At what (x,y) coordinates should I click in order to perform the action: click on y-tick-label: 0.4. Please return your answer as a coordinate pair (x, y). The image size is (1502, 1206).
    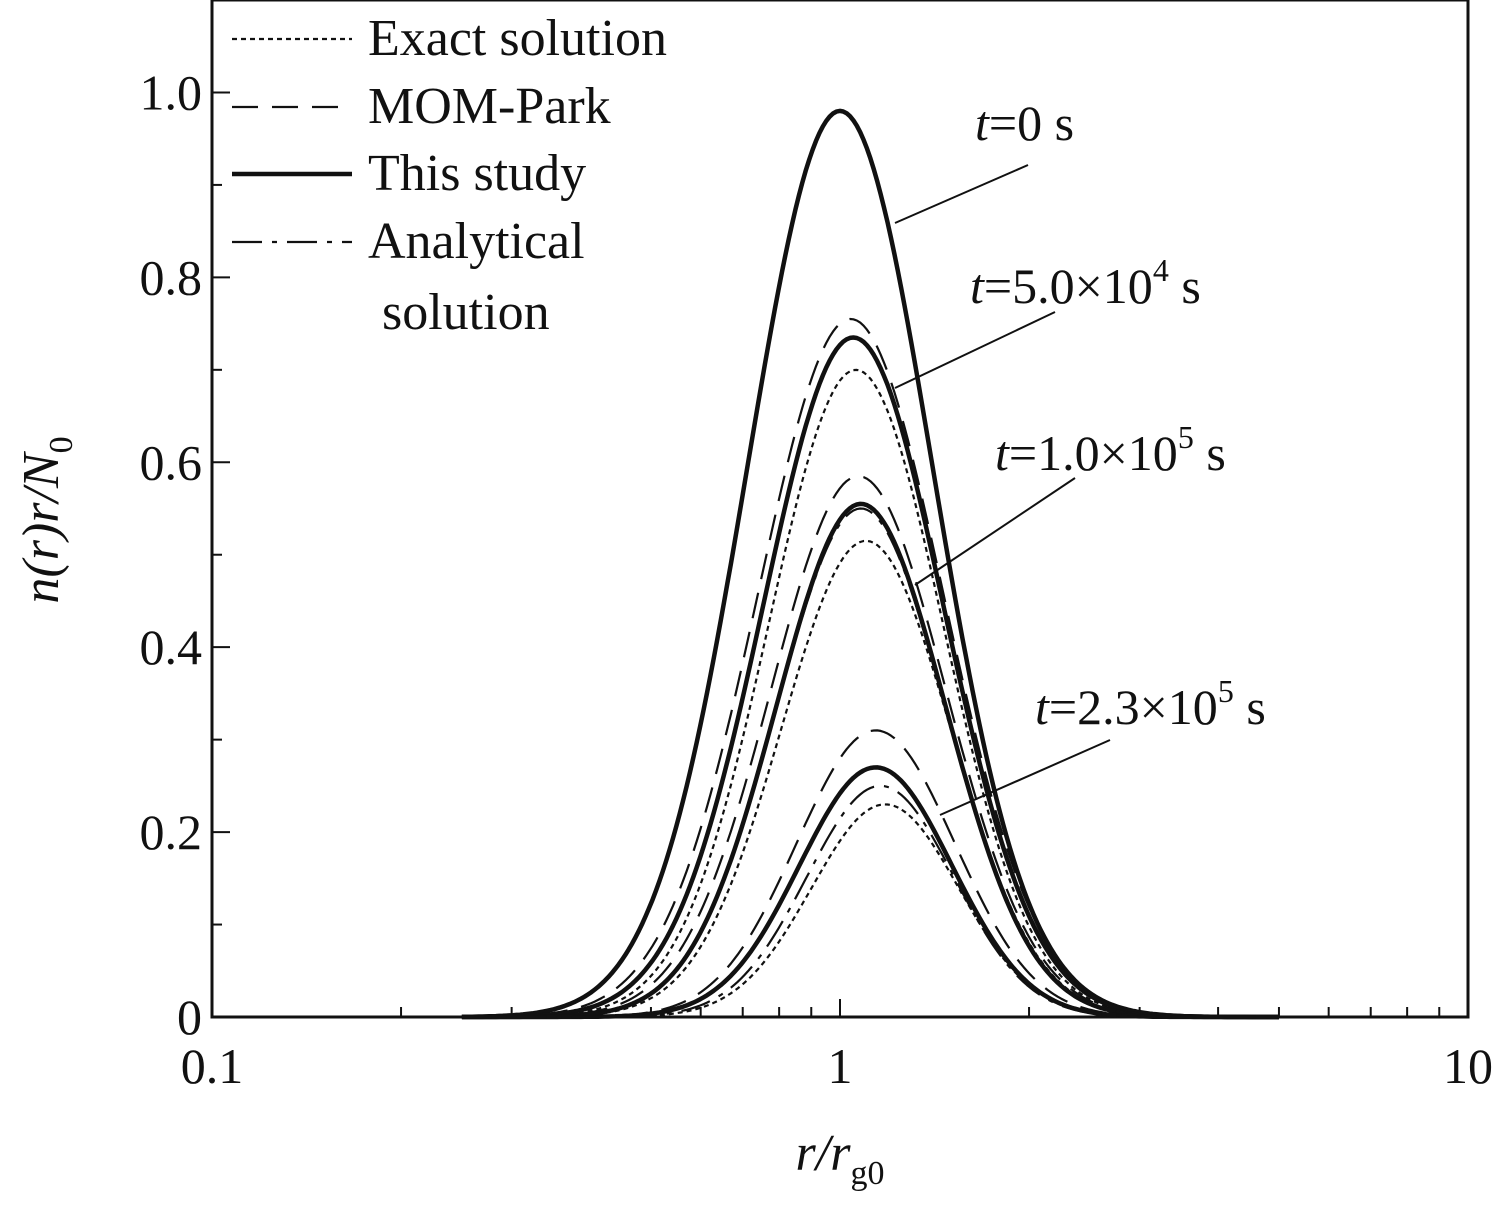
    Looking at the image, I should click on (171, 647).